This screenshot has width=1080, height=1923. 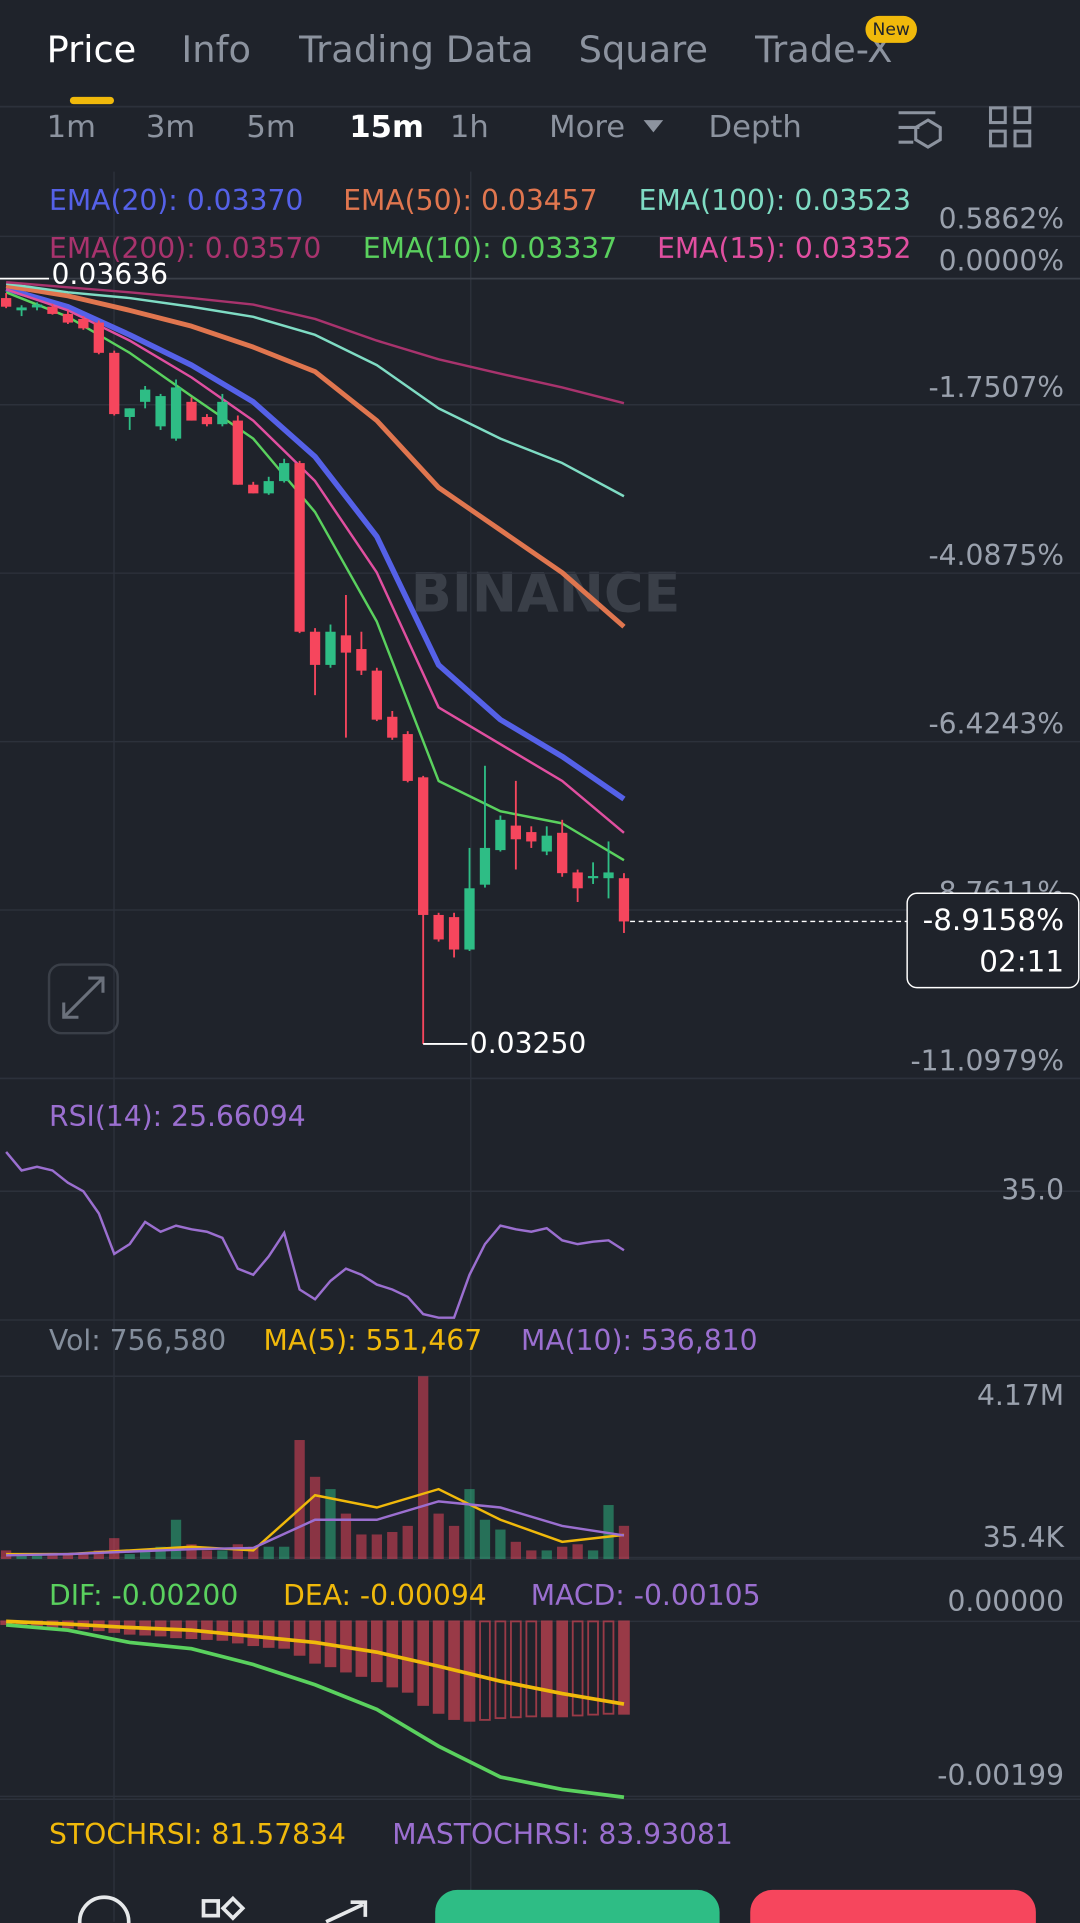 I want to click on interval: Depth, so click(x=755, y=127).